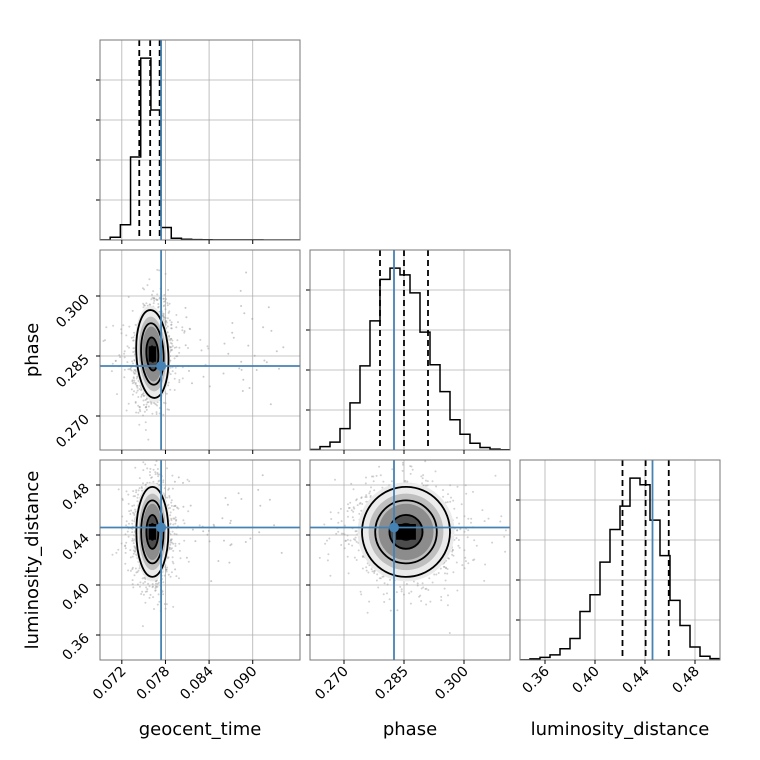  What do you see at coordinates (410, 553) in the screenshot?
I see `panel-content` at bounding box center [410, 553].